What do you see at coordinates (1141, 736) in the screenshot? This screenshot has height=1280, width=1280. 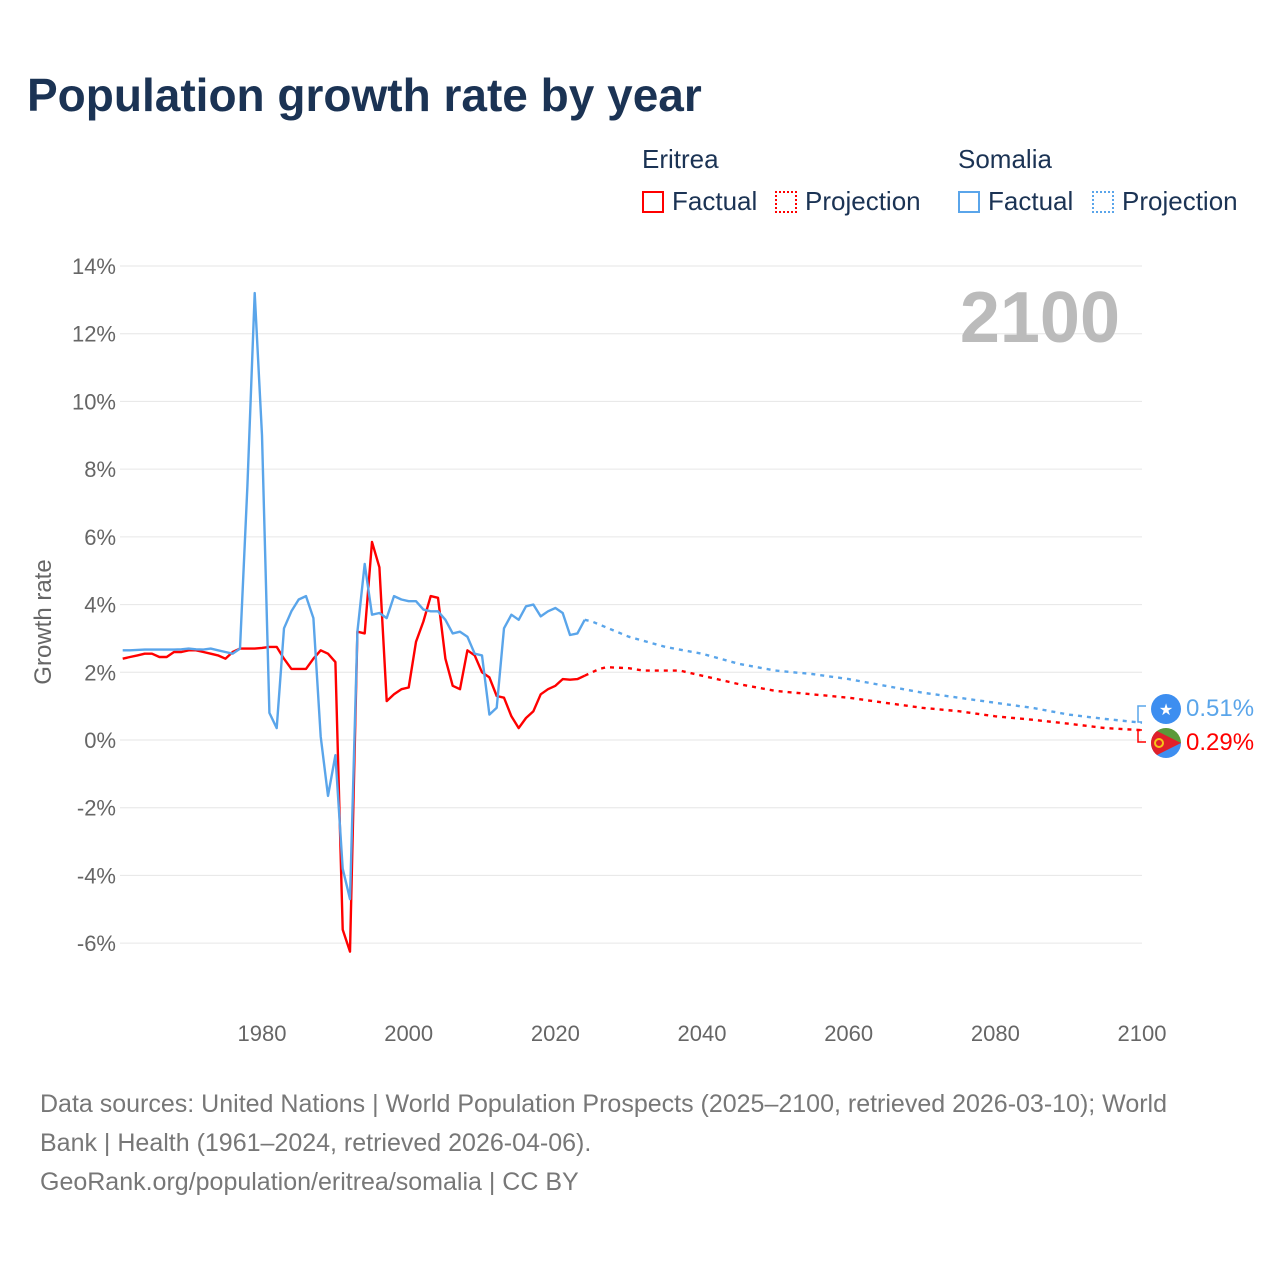 I see `eritrea-connector` at bounding box center [1141, 736].